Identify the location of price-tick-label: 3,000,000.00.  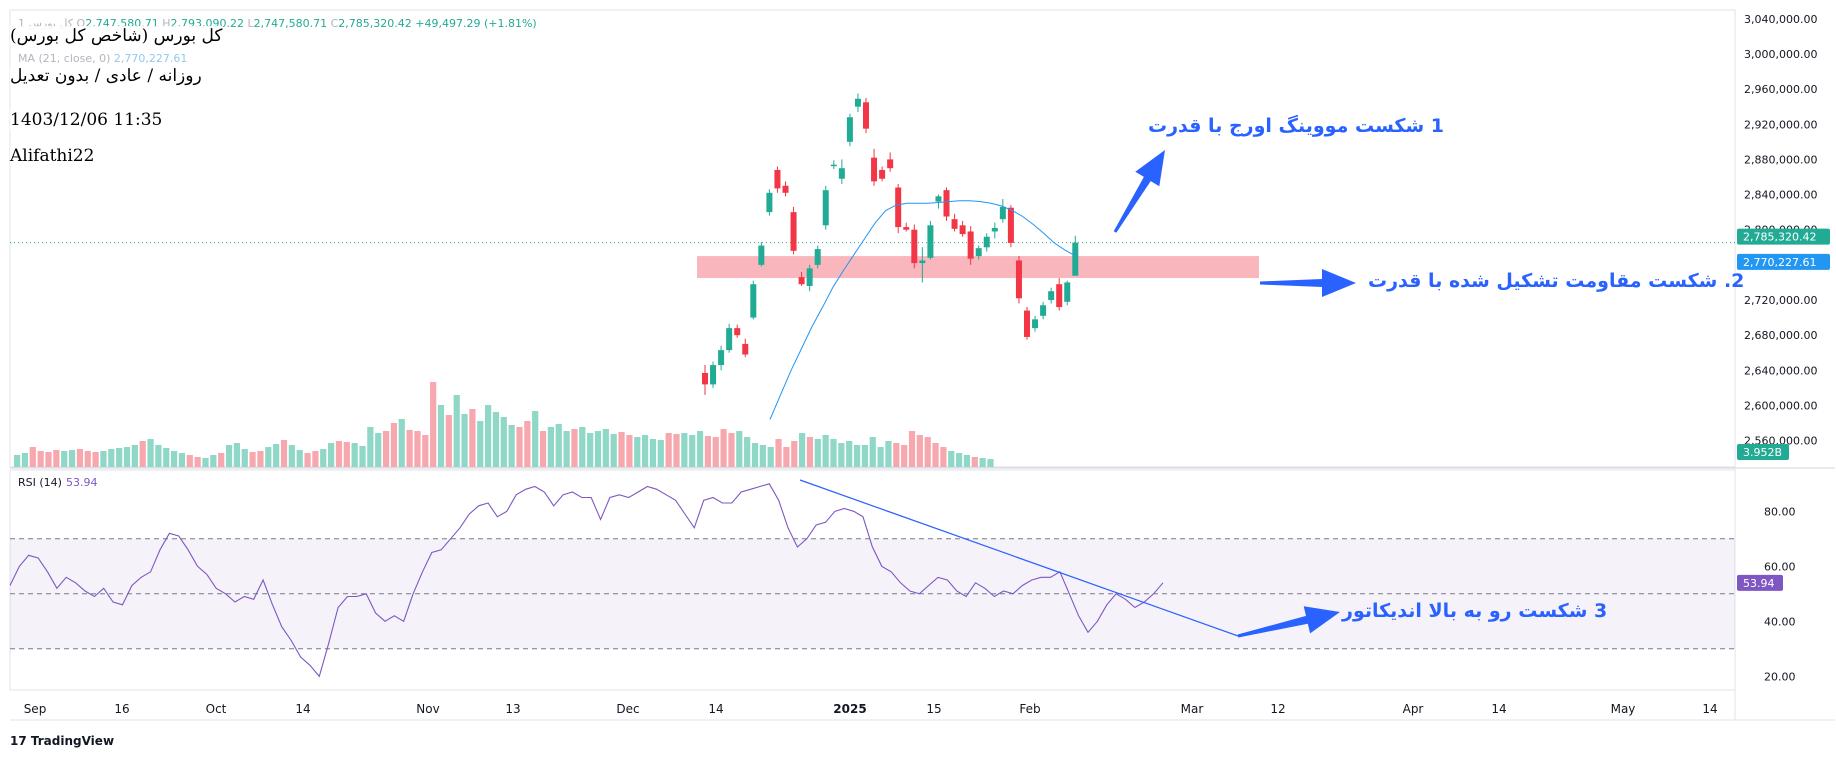
(1780, 54).